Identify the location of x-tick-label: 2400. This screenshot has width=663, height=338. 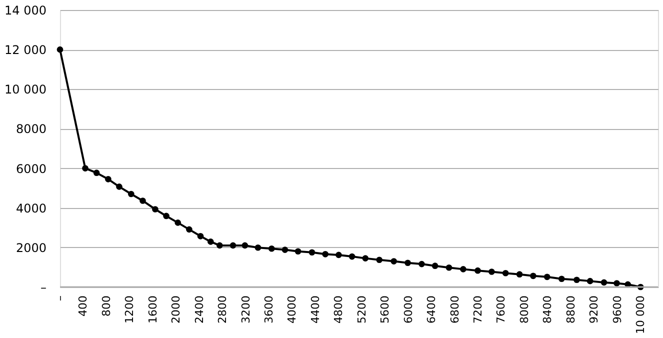
(199, 310).